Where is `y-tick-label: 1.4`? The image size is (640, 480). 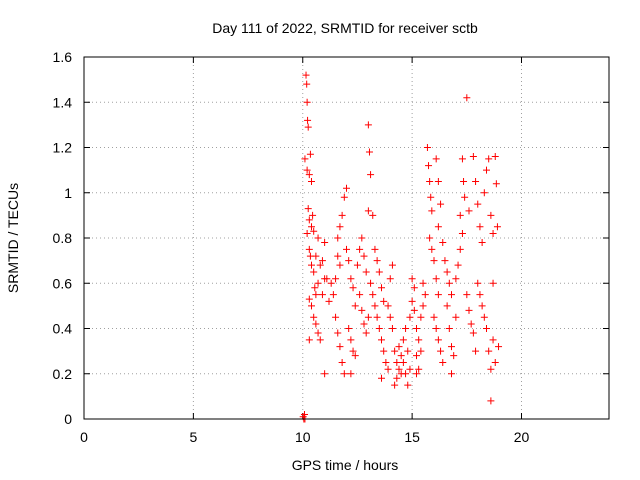 y-tick-label: 1.4 is located at coordinates (63, 102).